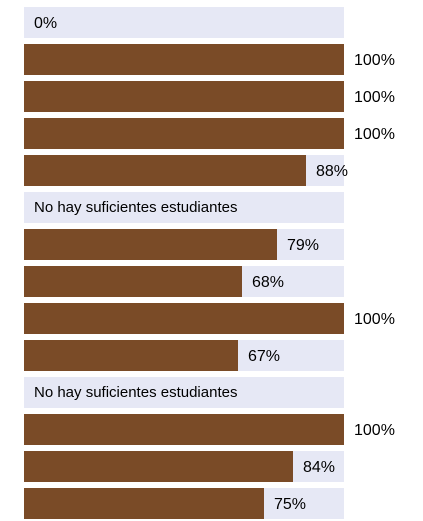 The height and width of the screenshot is (521, 423). I want to click on bar-value-label: 75%, so click(290, 504).